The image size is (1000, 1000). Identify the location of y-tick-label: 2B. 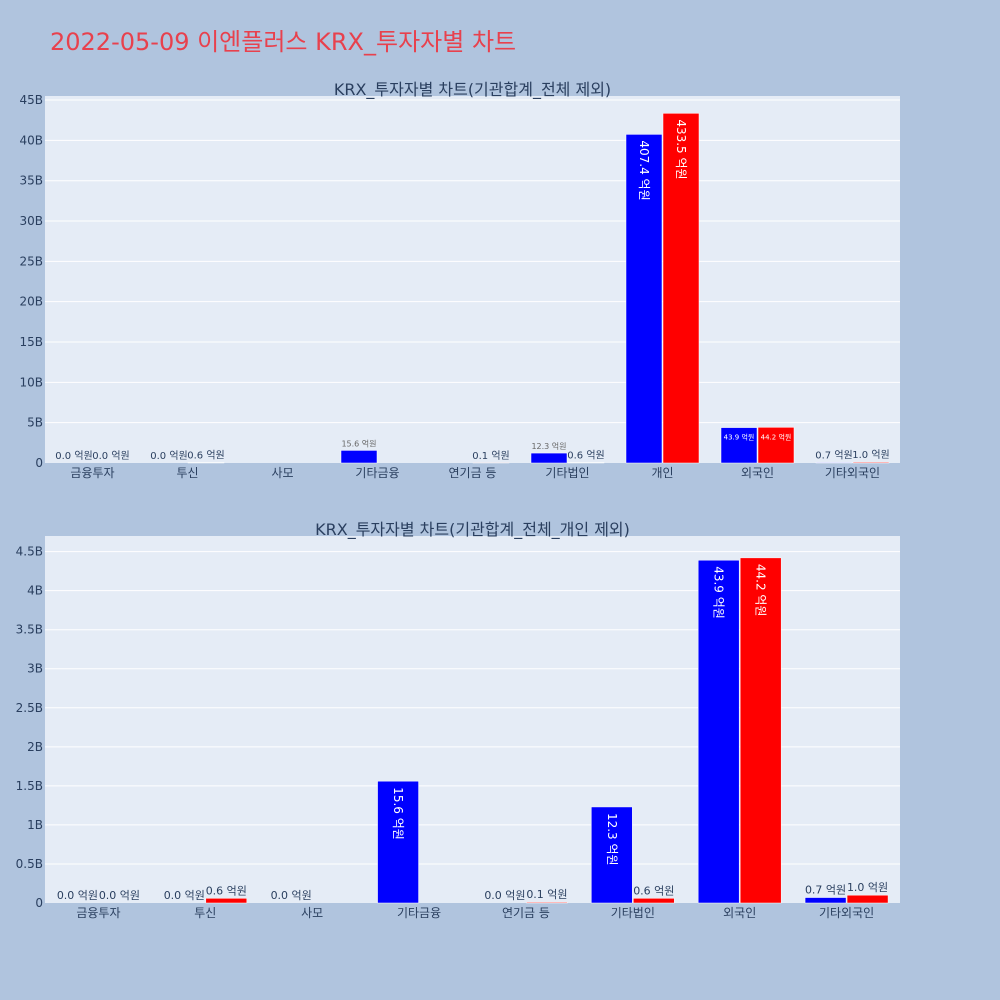
(35, 747).